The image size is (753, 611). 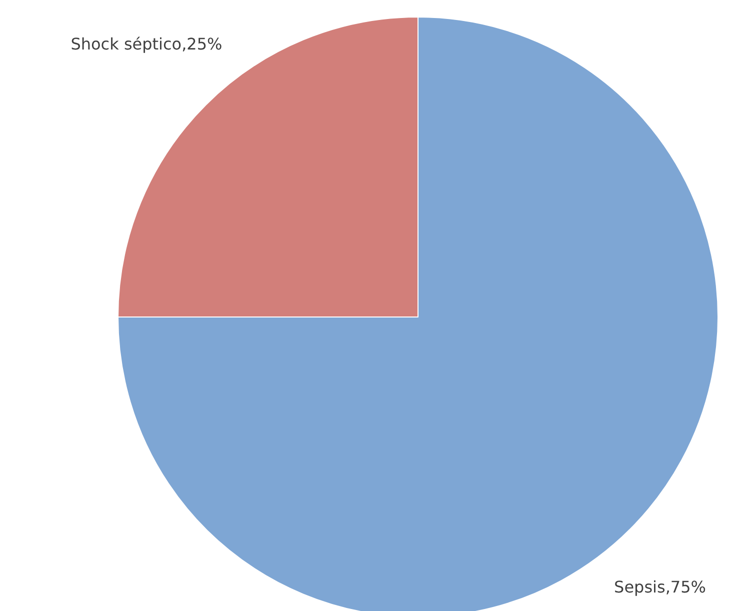 What do you see at coordinates (146, 44) in the screenshot?
I see `slice-label: Shock séptico,25%` at bounding box center [146, 44].